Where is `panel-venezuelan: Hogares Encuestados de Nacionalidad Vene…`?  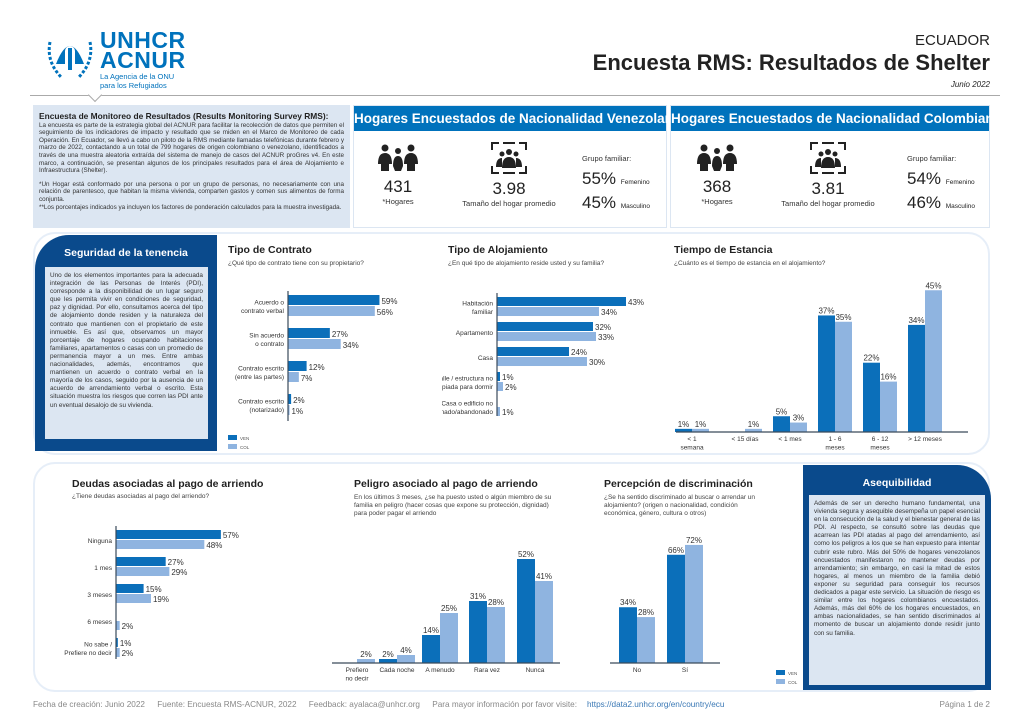
panel-venezuelan: Hogares Encuestados de Nacionalidad Vene… is located at coordinates (516, 166).